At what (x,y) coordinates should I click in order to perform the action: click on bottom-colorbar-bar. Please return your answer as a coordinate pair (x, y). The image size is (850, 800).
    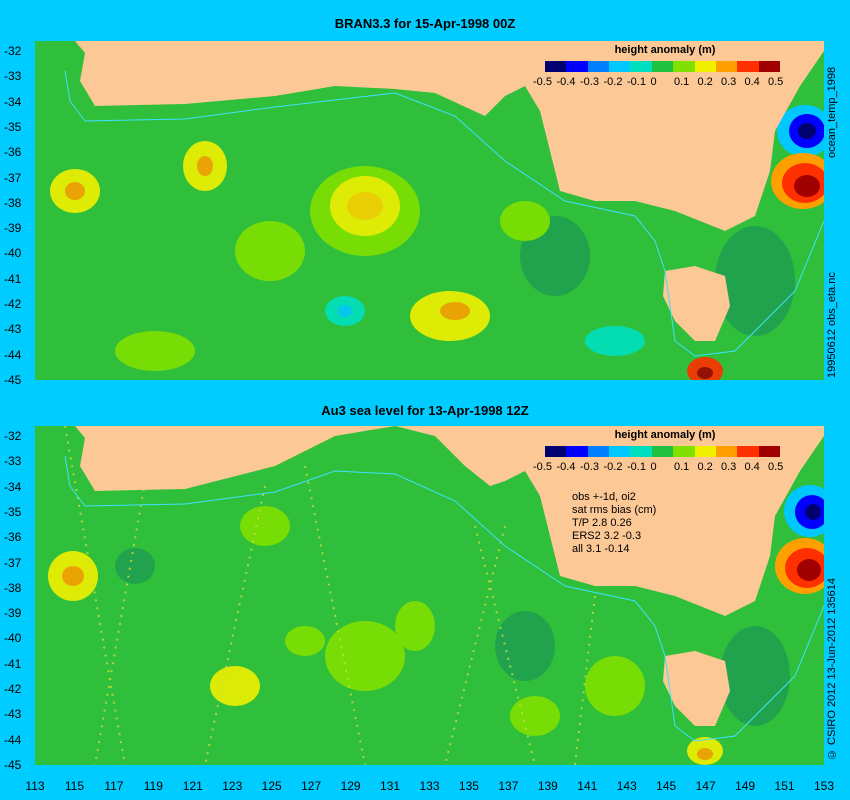
    Looking at the image, I should click on (662, 451).